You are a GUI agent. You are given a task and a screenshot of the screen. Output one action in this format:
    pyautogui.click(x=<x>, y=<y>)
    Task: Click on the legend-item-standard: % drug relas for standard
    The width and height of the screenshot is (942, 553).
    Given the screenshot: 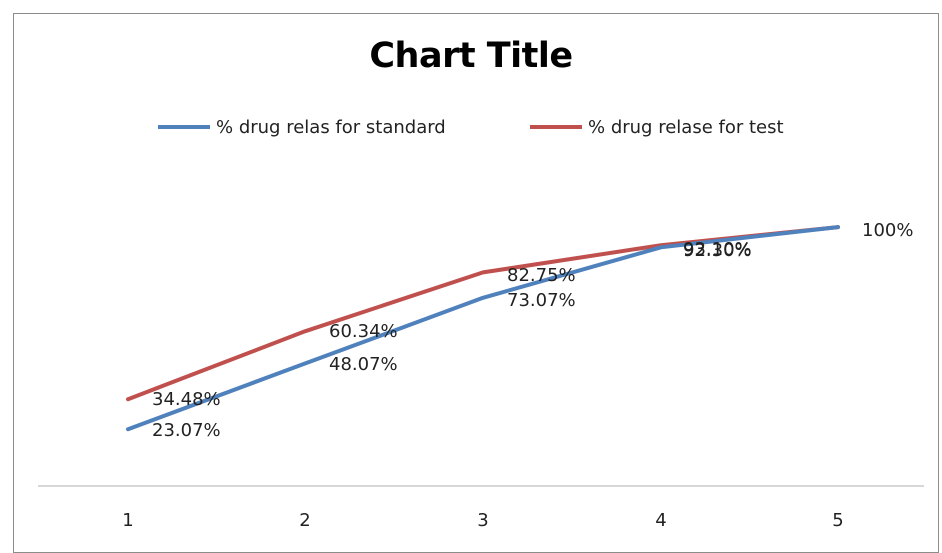 What is the action you would take?
    pyautogui.click(x=302, y=127)
    